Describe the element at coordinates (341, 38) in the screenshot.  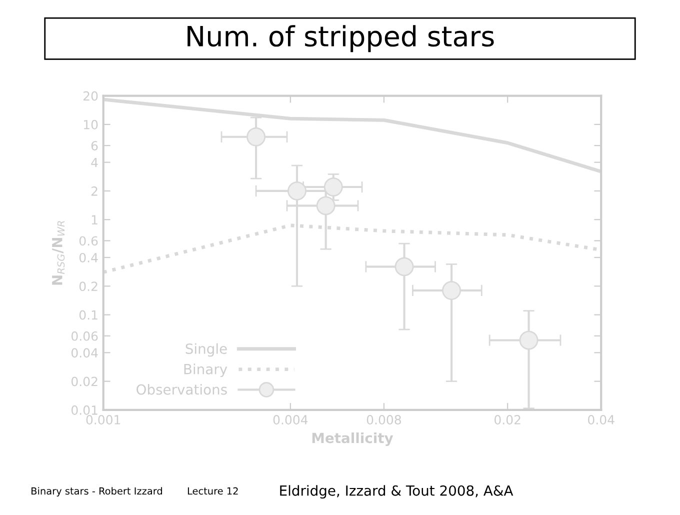
I see `chart-title: Num. of stripped stars` at that location.